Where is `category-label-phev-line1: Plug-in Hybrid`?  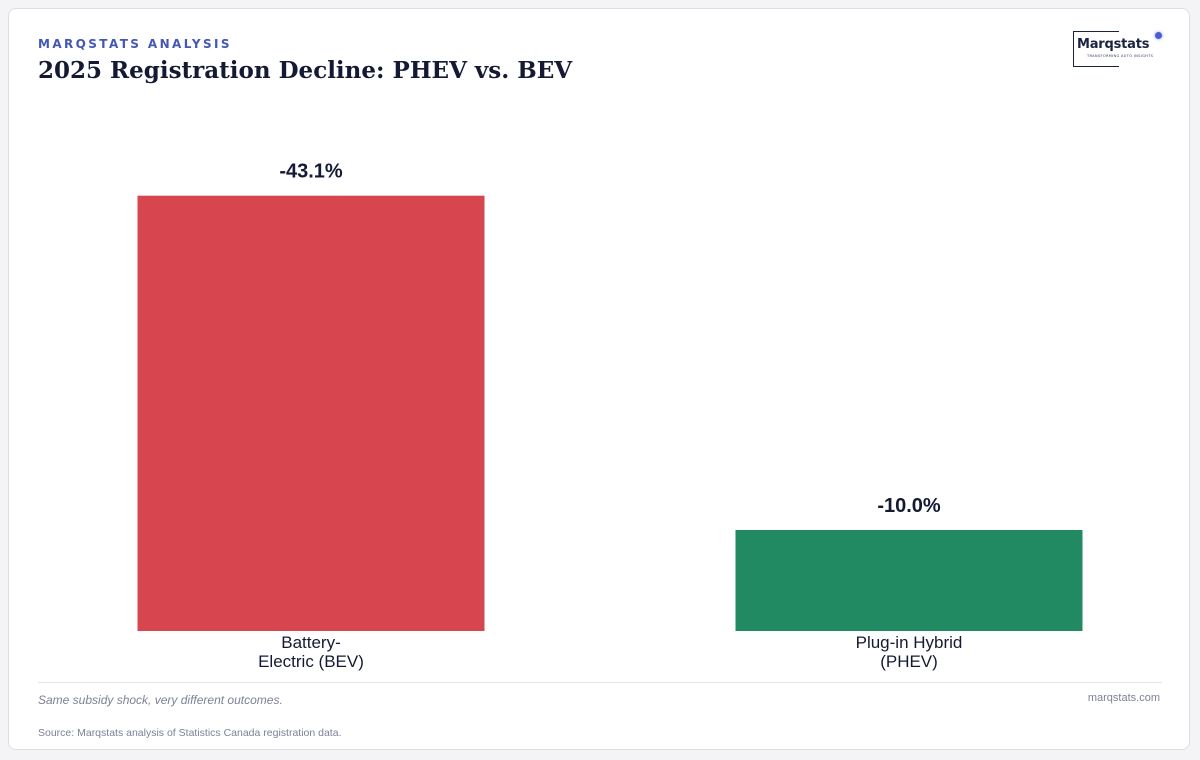
category-label-phev-line1: Plug-in Hybrid is located at coordinates (909, 642).